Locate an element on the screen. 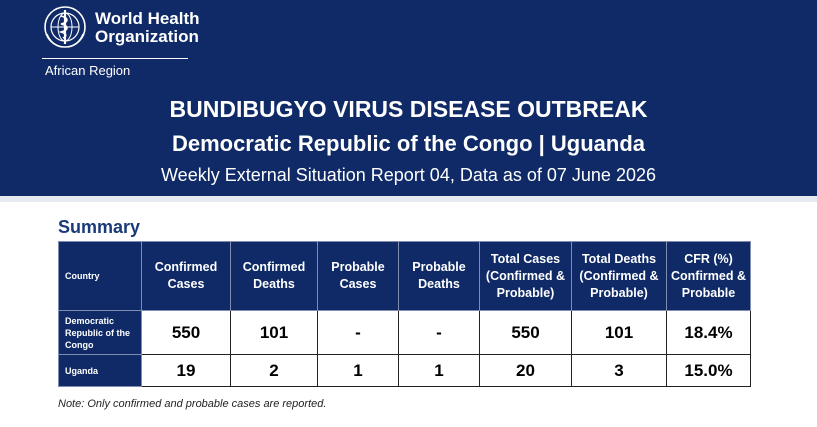  probable-cases-cell: - is located at coordinates (358, 332).